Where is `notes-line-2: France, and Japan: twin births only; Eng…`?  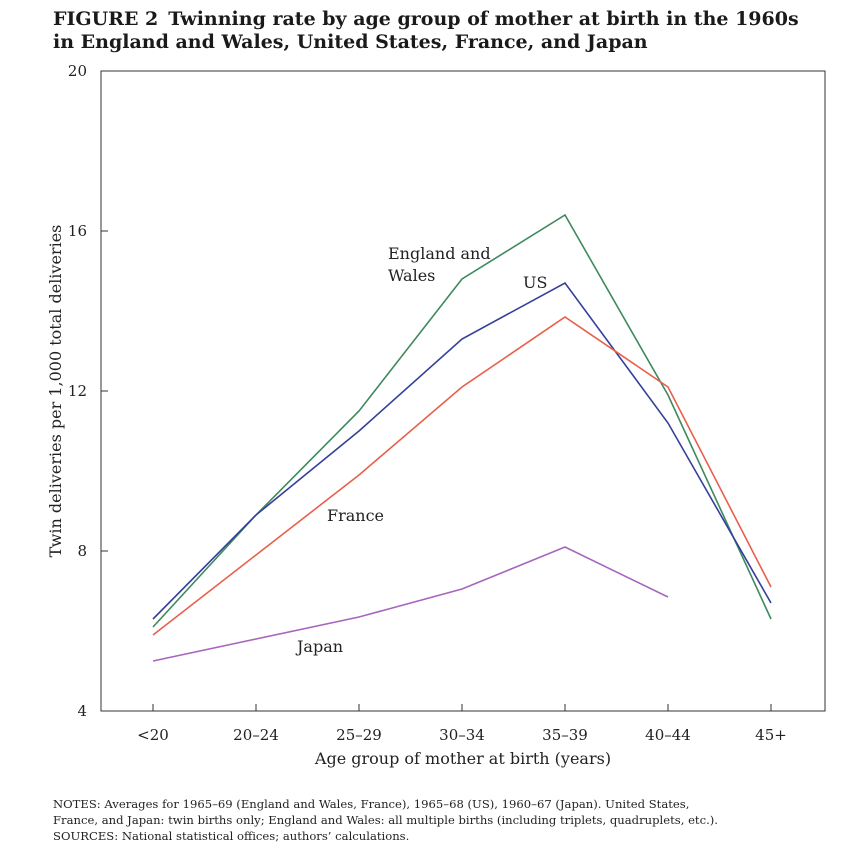 notes-line-2: France, and Japan: twin births only; Eng… is located at coordinates (385, 820).